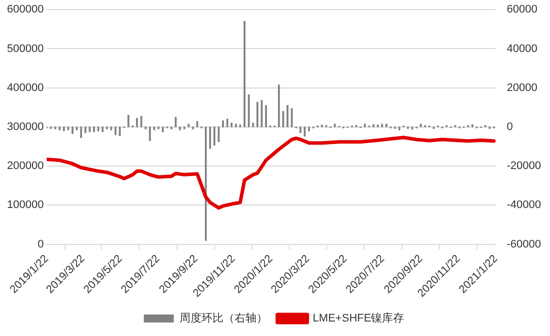 The height and width of the screenshot is (336, 550). Describe the element at coordinates (524, 166) in the screenshot. I see `y2-tick-label: -20000` at that location.